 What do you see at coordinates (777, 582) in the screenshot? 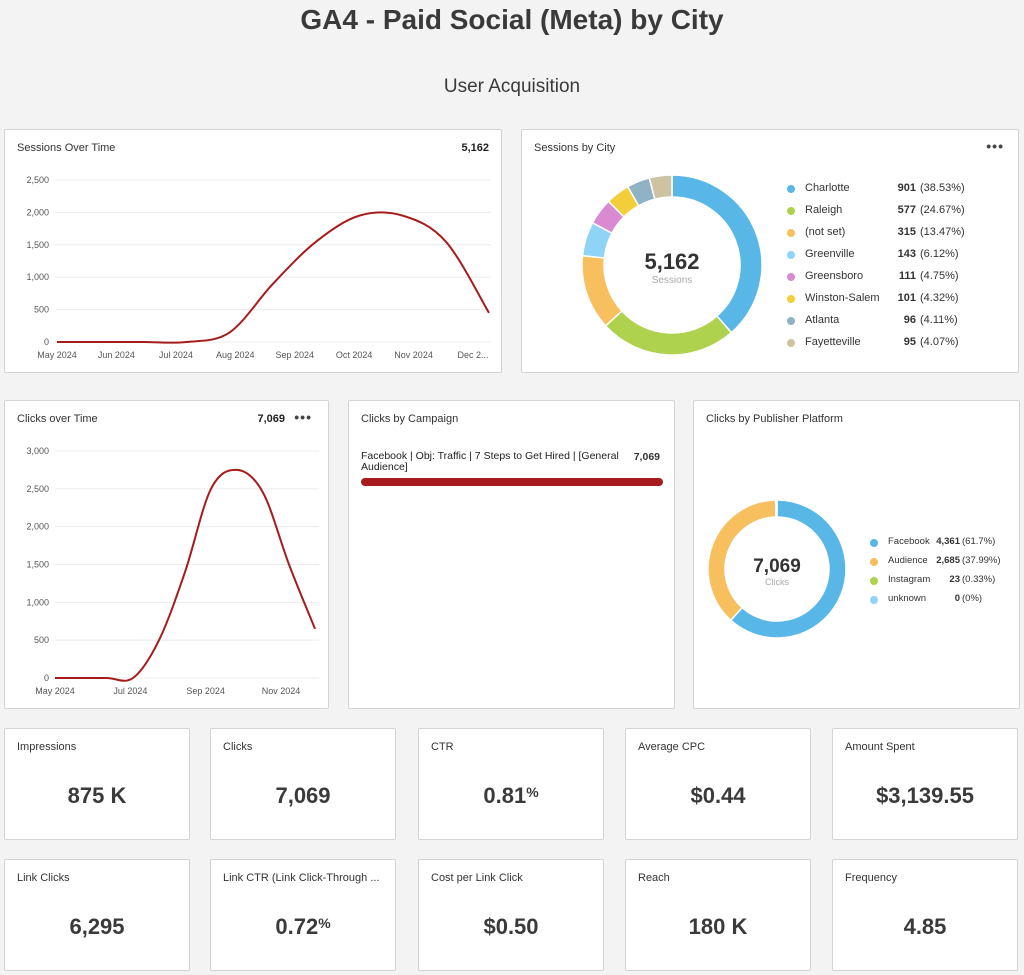
I see `donut-center-label: Clicks` at bounding box center [777, 582].